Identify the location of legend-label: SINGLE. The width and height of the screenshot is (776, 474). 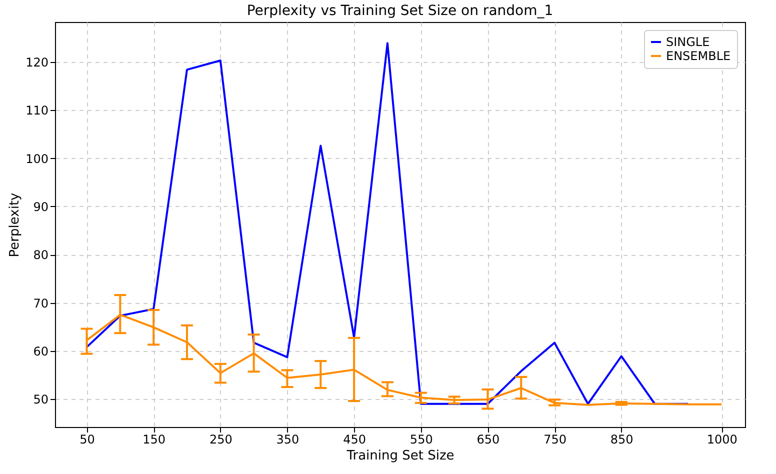
(688, 42).